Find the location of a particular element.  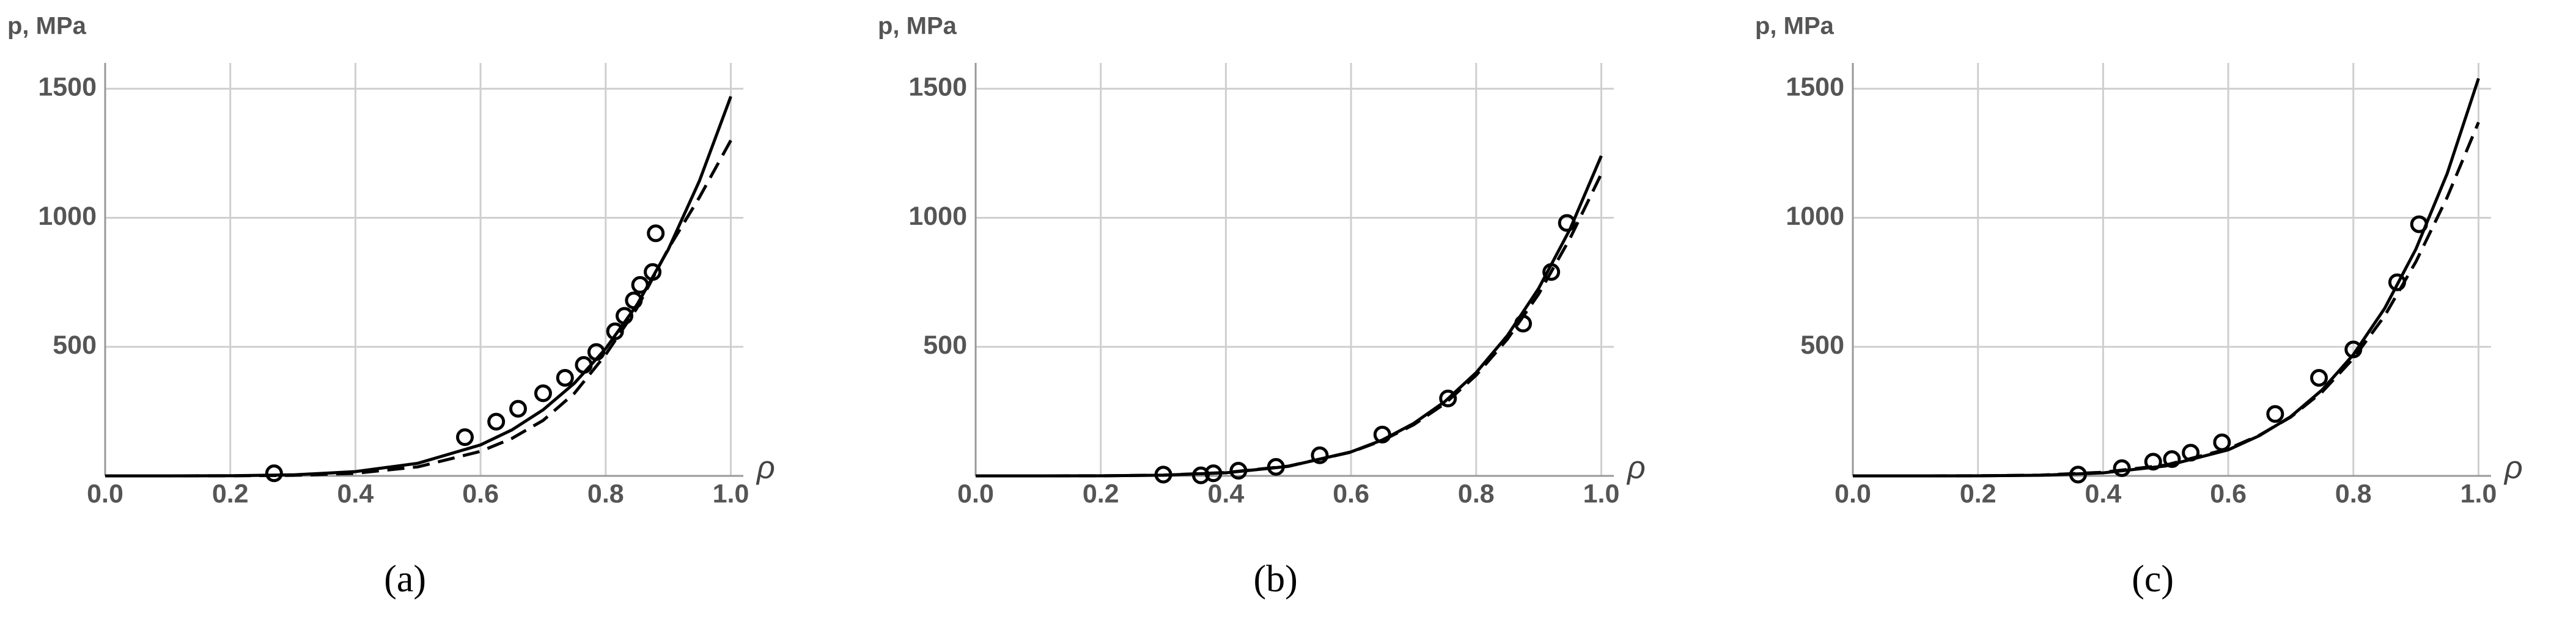

caption: (c) is located at coordinates (2153, 579).